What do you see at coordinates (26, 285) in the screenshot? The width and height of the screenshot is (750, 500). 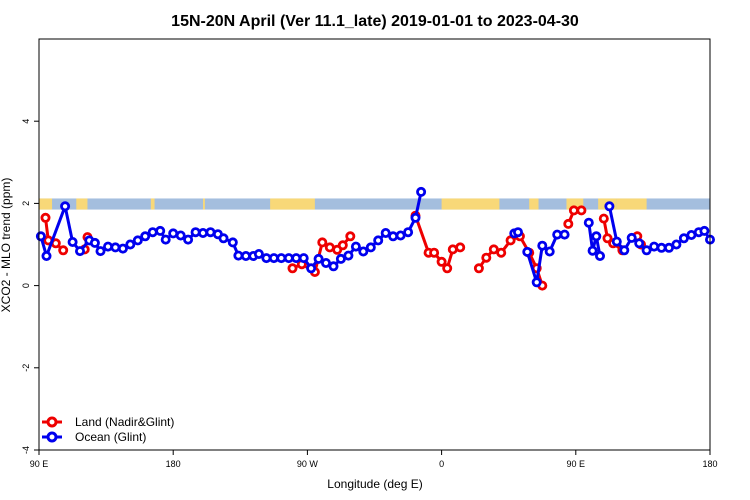 I see `y-tick-label: 0` at bounding box center [26, 285].